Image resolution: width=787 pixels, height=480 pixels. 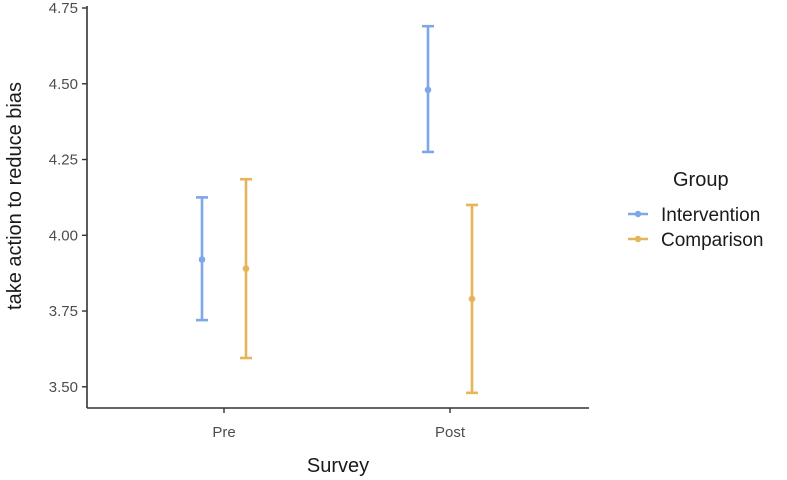 I want to click on x-tick-label: Pre, so click(x=223, y=432).